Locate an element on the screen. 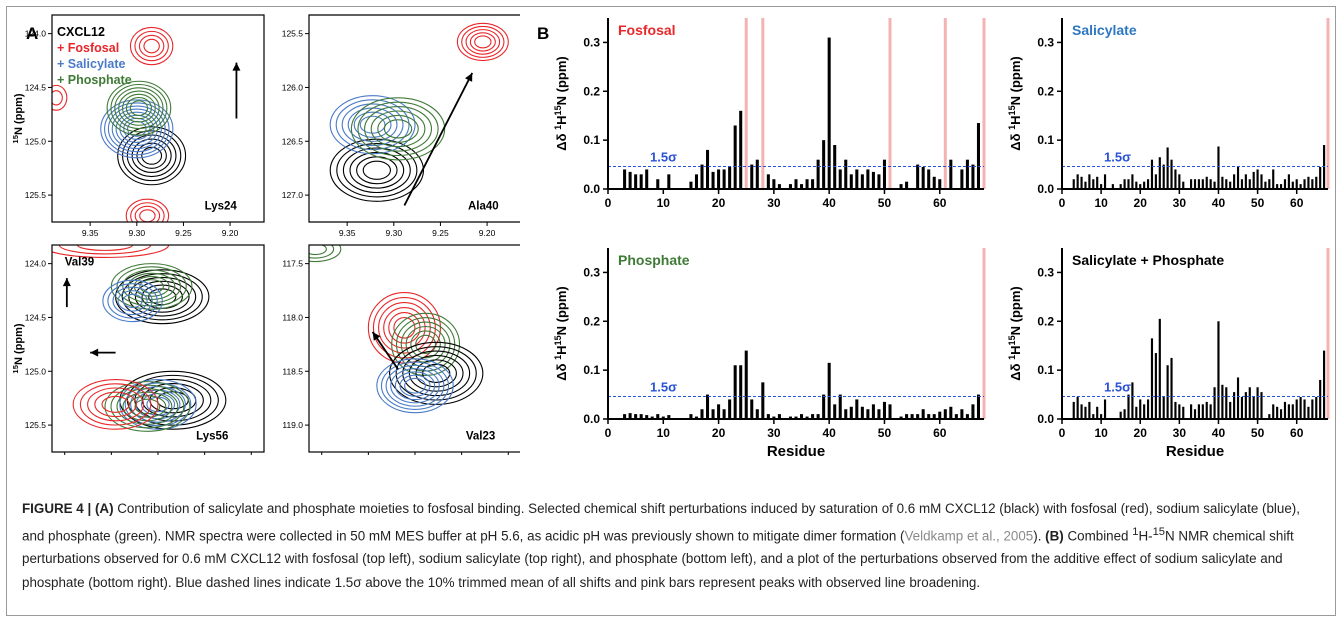  y-tick-label: 118.0 is located at coordinates (292, 317).